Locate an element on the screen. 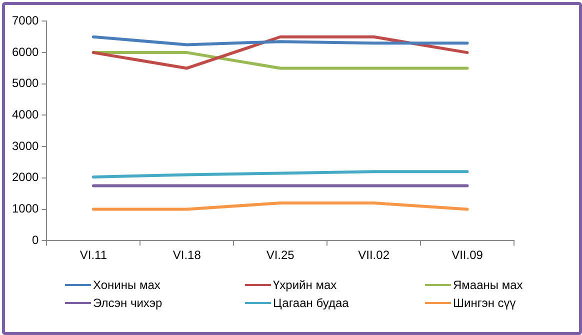  x-tick-label: VI.18 is located at coordinates (187, 255).